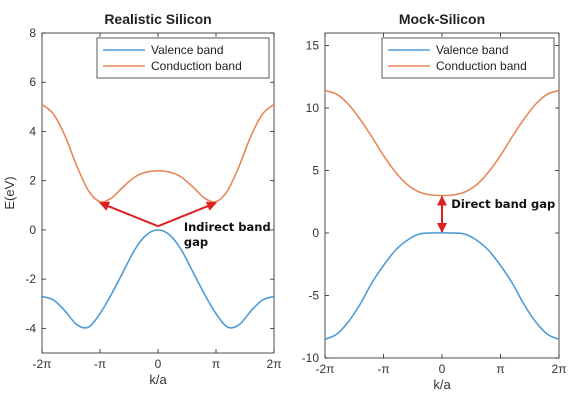 This screenshot has height=413, width=586. Describe the element at coordinates (313, 108) in the screenshot. I see `y-tick-label: 10` at that location.